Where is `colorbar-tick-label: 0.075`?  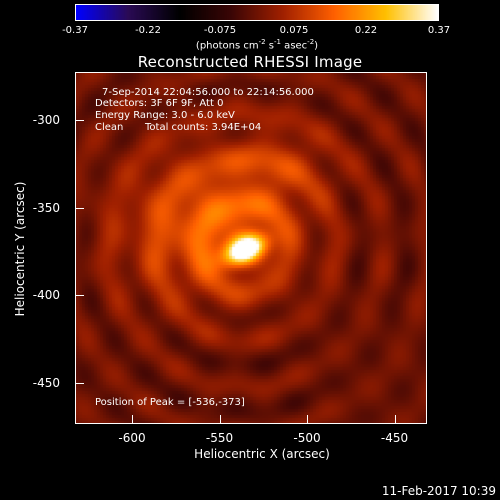
colorbar-tick-label: 0.075 is located at coordinates (294, 30).